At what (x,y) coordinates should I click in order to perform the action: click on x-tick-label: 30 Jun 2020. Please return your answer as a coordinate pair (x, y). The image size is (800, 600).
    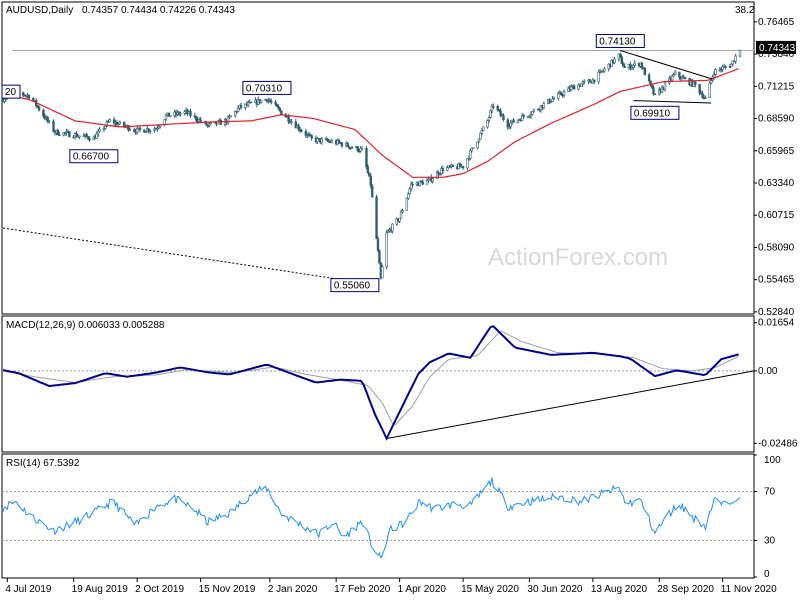
    Looking at the image, I should click on (554, 589).